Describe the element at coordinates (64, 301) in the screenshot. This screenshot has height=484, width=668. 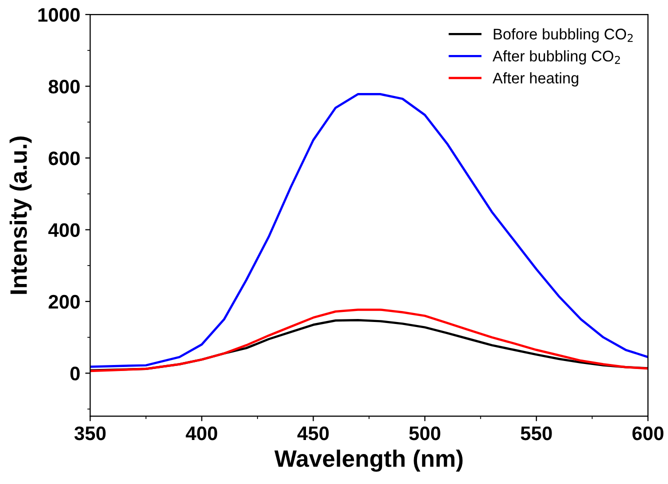
I see `y-tick-label: 200` at that location.